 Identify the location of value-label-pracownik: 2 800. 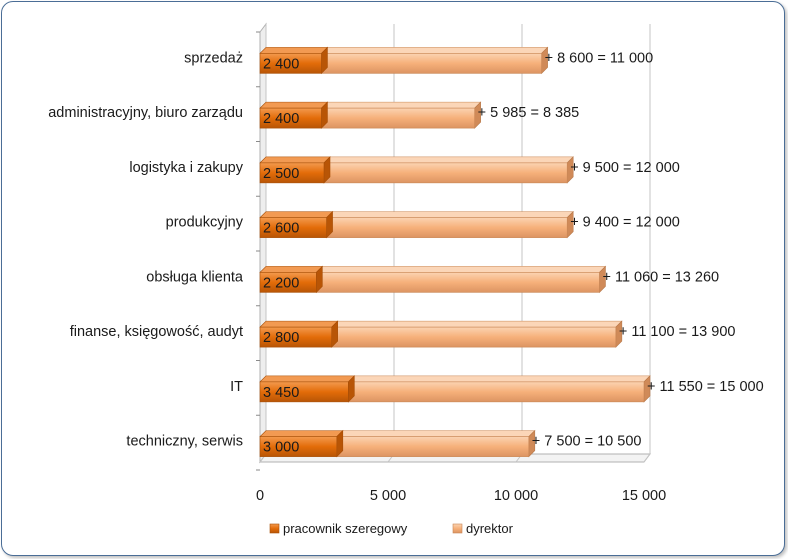
(281, 338).